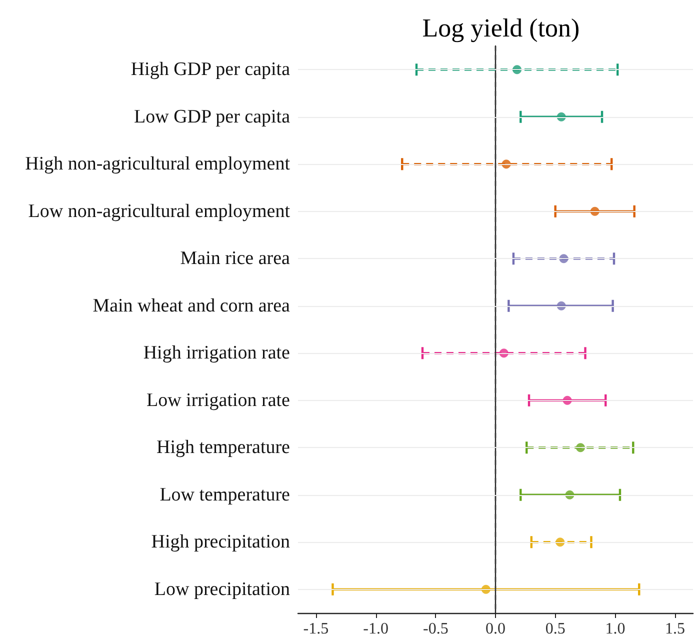 The height and width of the screenshot is (643, 694). Describe the element at coordinates (375, 629) in the screenshot. I see `x-tick-label: -1.0` at that location.